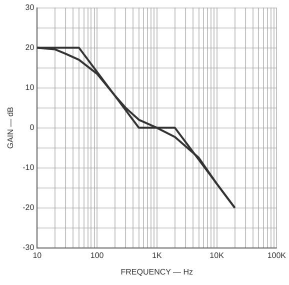 This screenshot has height=285, width=289. What do you see at coordinates (157, 271) in the screenshot?
I see `x-axis-title: FREQUENCY — Hz` at bounding box center [157, 271].